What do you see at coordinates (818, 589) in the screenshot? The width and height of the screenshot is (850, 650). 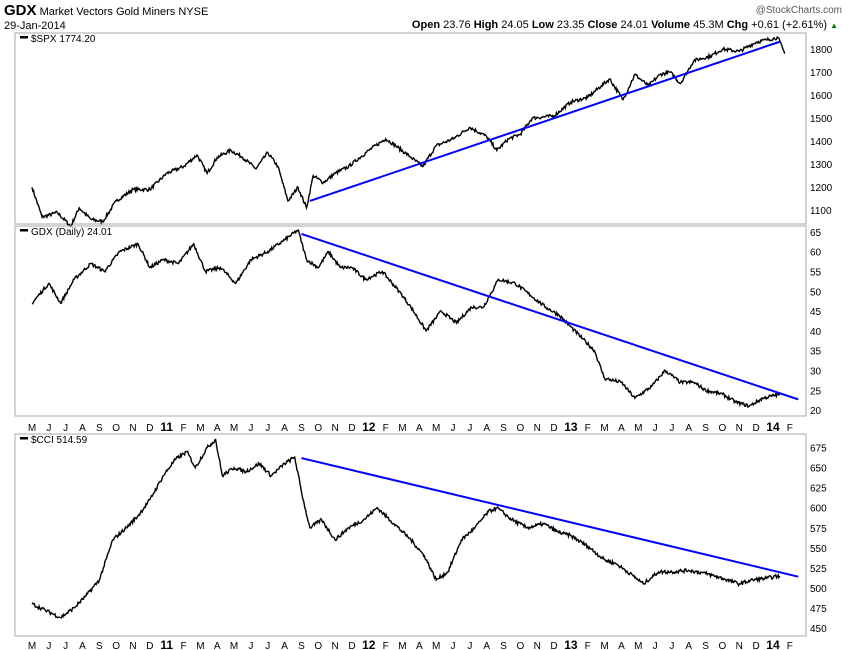 I see `y-tick-label: 500` at bounding box center [818, 589].